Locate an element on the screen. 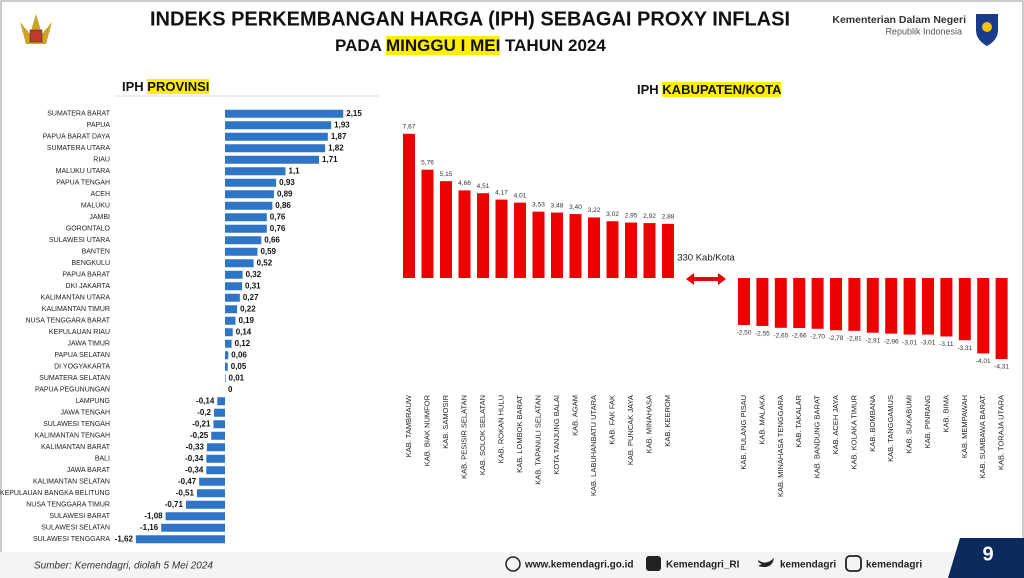  y-tick-label: DKI JAKARTA is located at coordinates (88, 286).